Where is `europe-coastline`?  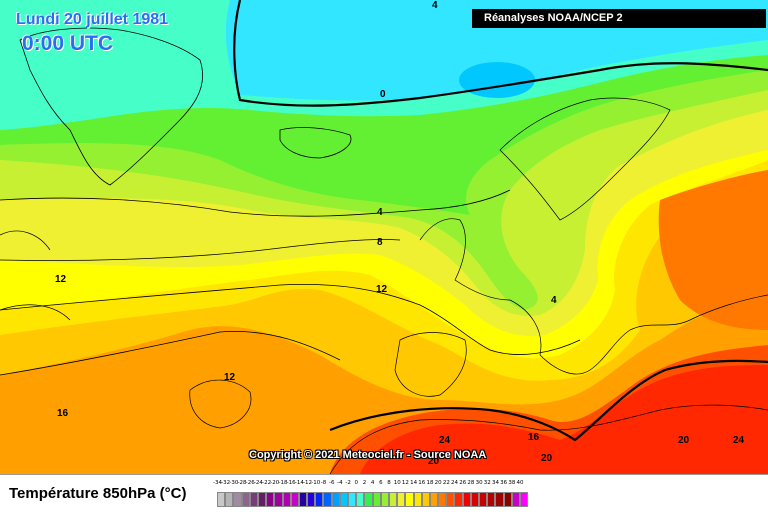 europe-coastline is located at coordinates (593, 296).